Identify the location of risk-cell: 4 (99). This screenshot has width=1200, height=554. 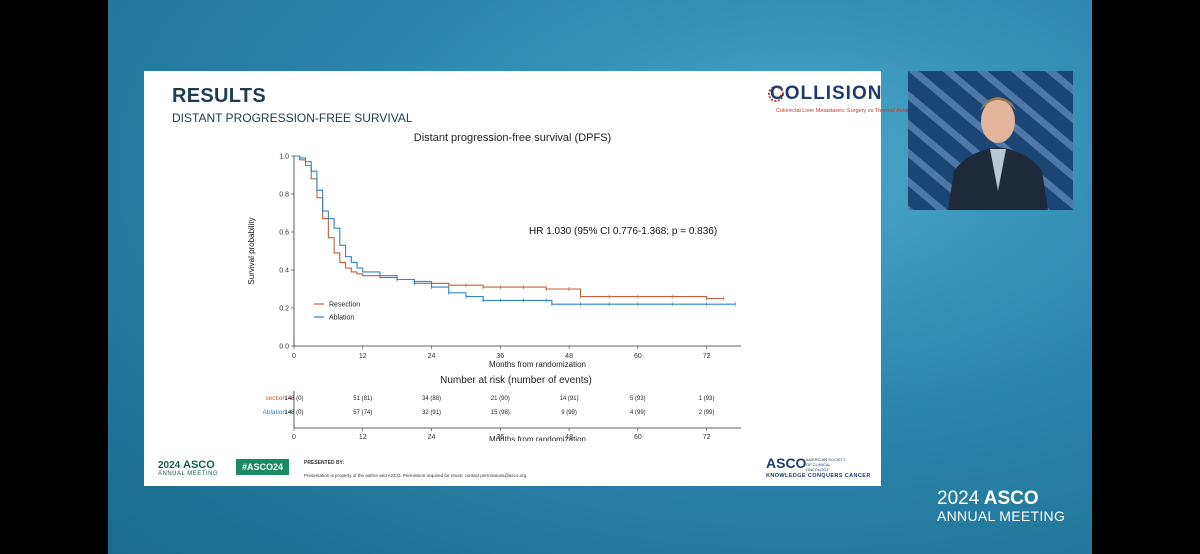
(638, 413).